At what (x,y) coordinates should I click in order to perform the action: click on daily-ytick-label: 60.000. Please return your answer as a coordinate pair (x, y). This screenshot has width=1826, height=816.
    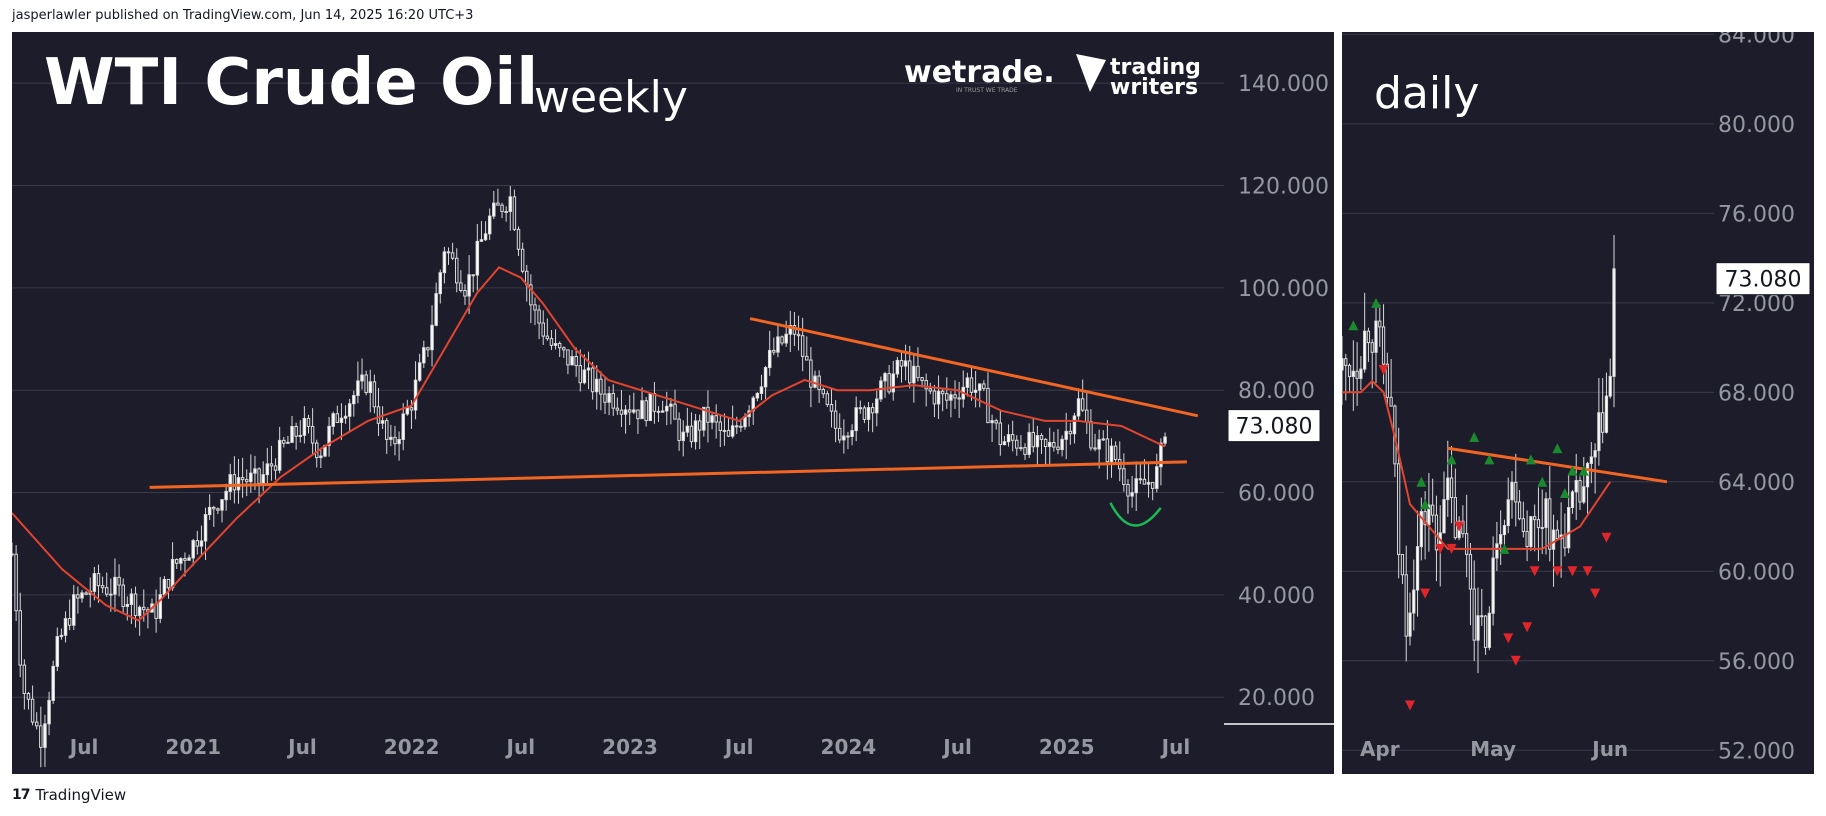
    Looking at the image, I should click on (1756, 572).